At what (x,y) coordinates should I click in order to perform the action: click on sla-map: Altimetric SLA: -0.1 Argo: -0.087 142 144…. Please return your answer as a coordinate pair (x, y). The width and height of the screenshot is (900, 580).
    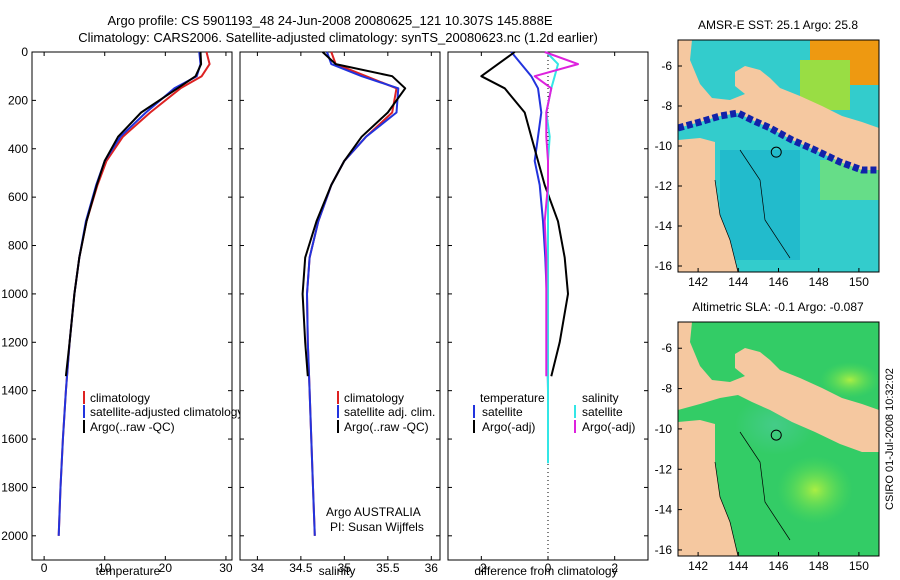
    Looking at the image, I should click on (767, 436).